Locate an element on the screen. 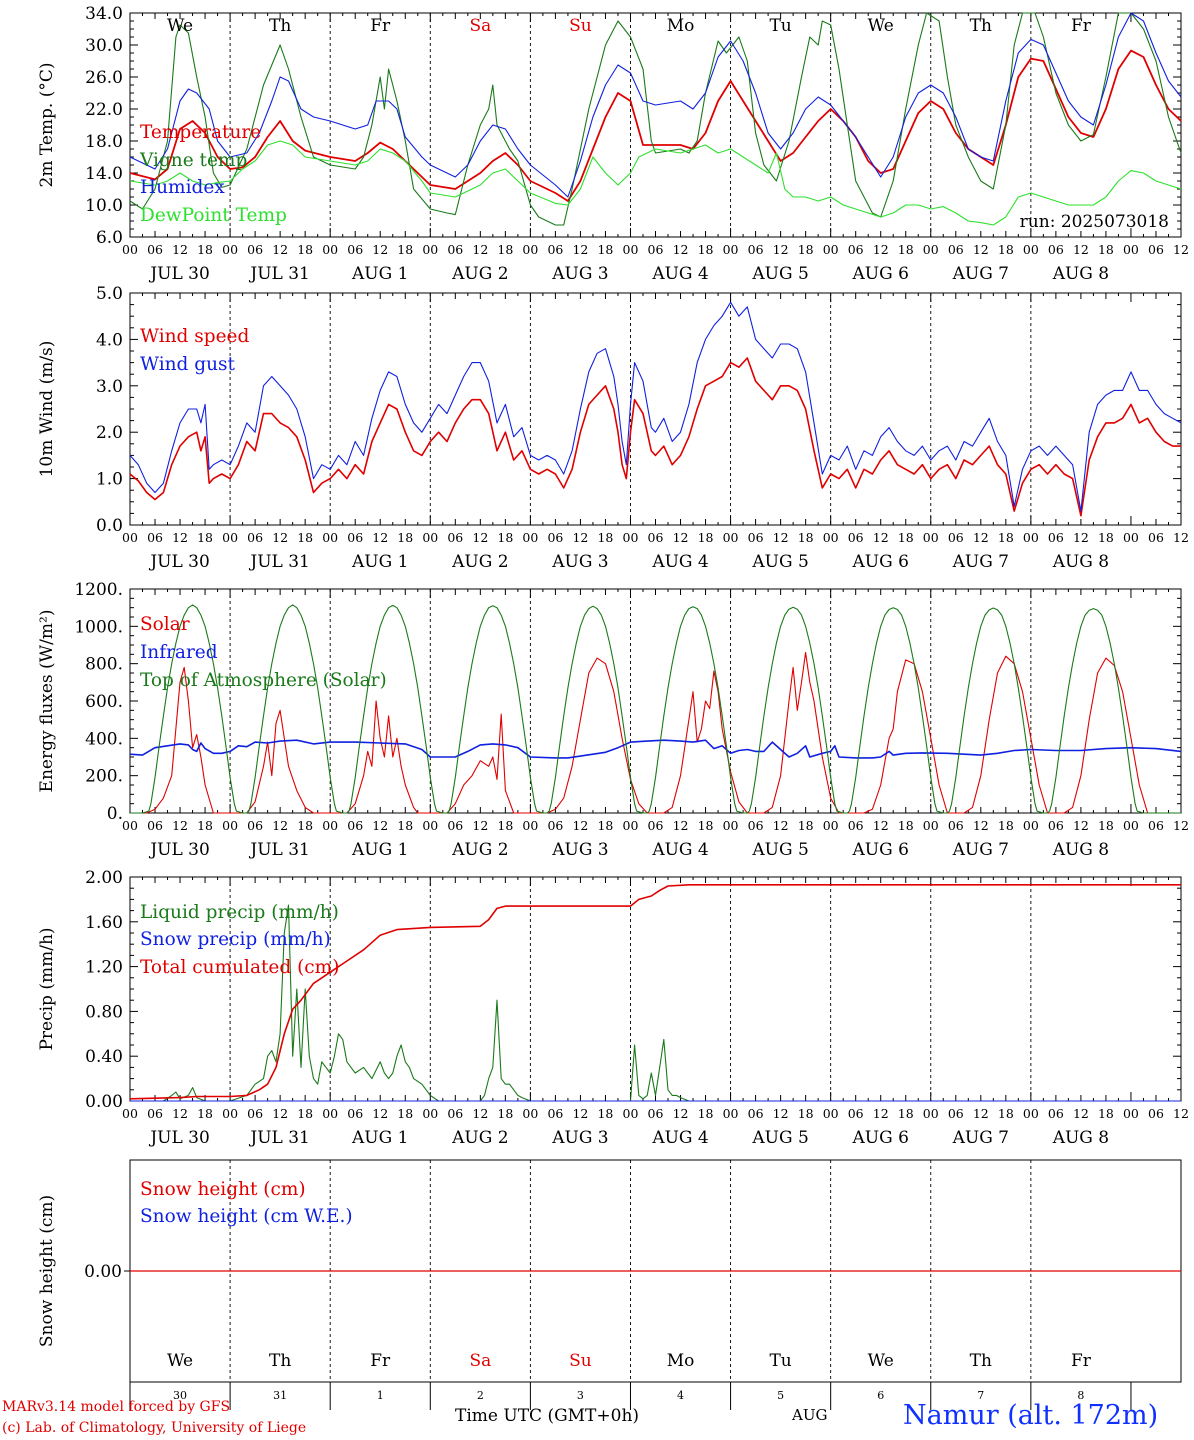 This screenshot has height=1440, width=1194. y-tick-label: 400. is located at coordinates (104, 739).